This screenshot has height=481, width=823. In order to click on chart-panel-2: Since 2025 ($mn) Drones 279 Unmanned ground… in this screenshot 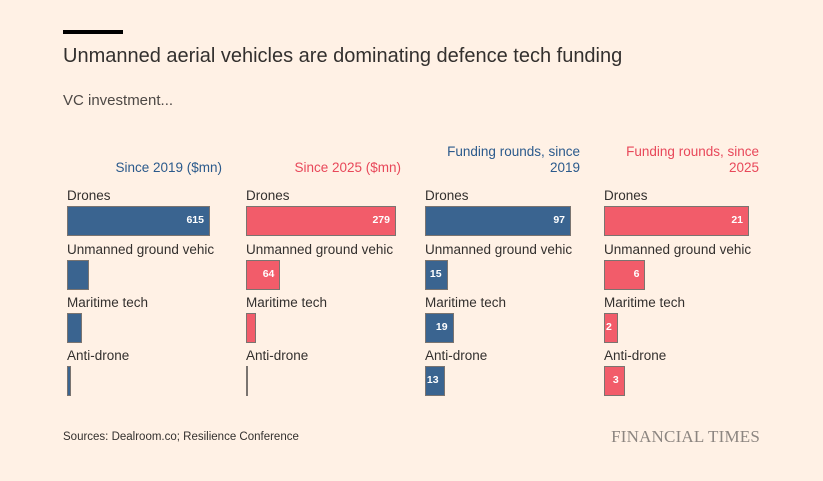, I will do `click(323, 270)`.